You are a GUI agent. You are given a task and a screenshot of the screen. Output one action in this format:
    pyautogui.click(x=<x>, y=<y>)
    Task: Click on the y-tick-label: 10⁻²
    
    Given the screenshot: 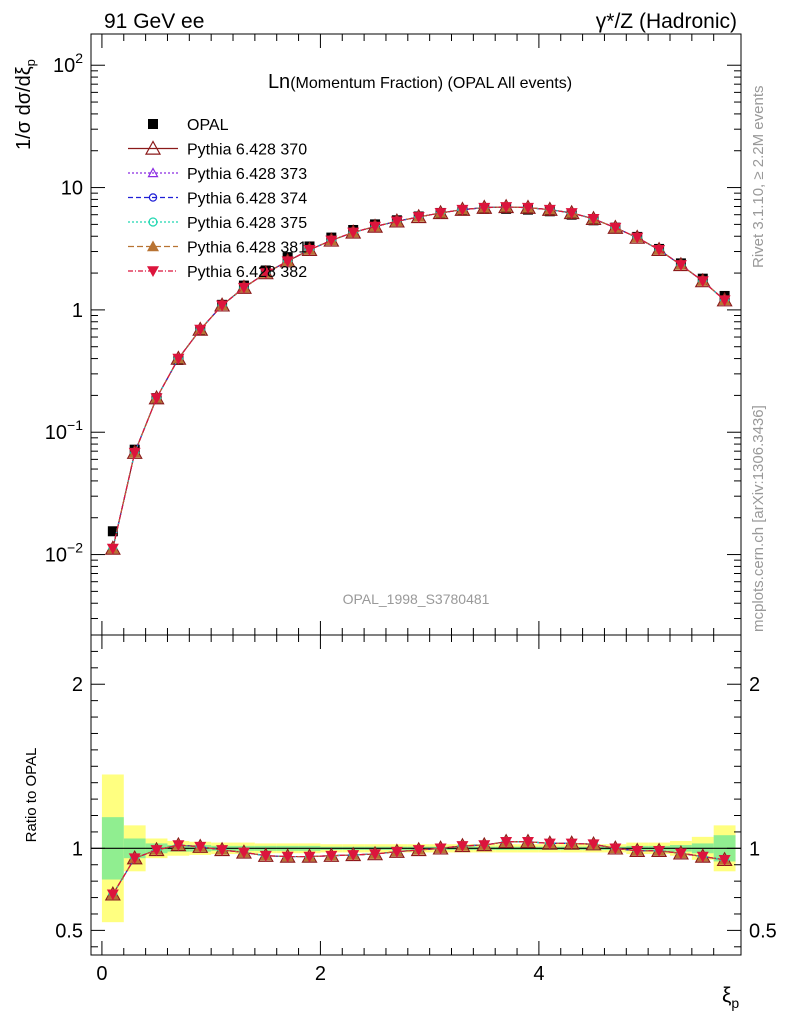 What is the action you would take?
    pyautogui.click(x=64, y=553)
    